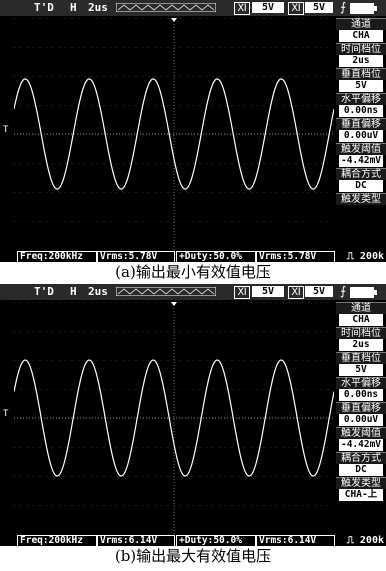  I want to click on caption-a: (a)输出最小有效值电压, so click(193, 272).